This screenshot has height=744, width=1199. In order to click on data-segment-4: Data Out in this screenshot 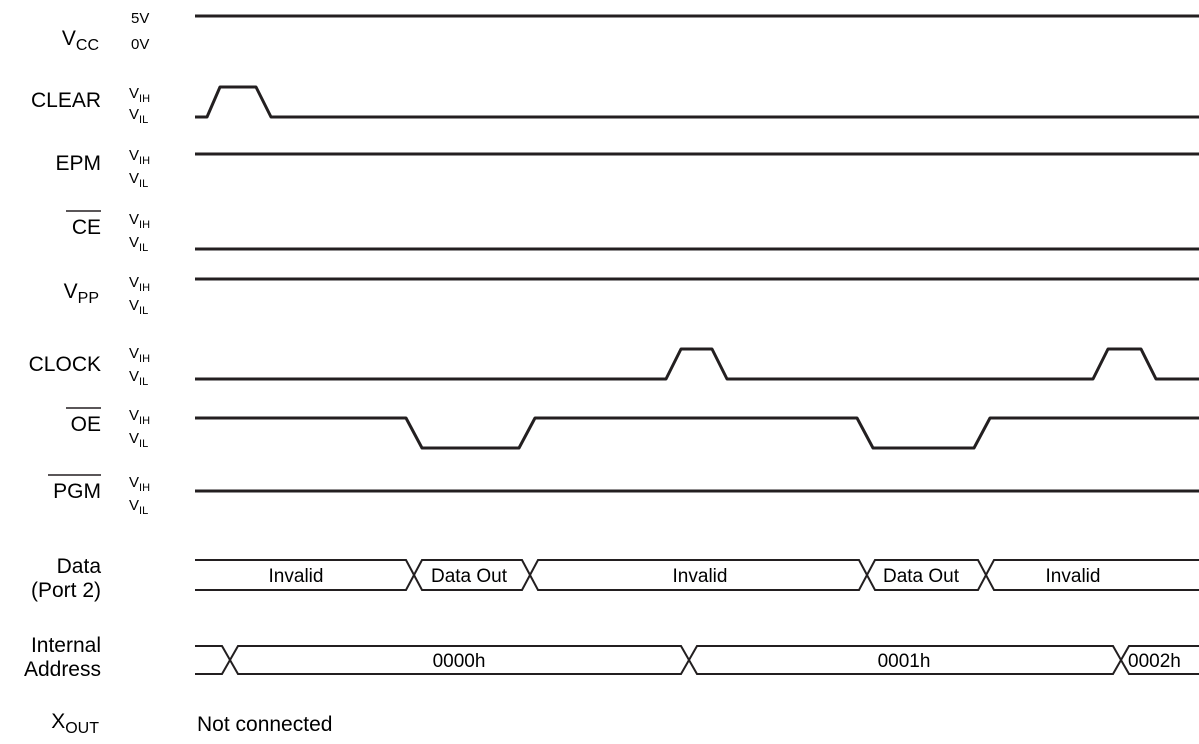, I will do `click(921, 576)`.